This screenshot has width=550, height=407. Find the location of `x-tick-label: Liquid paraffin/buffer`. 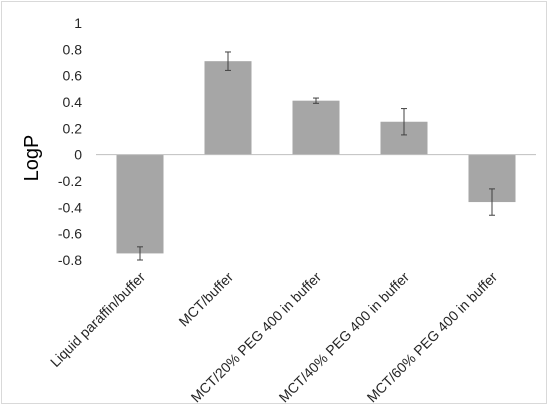

x-tick-label: Liquid paraffin/buffer is located at coordinates (97, 319).